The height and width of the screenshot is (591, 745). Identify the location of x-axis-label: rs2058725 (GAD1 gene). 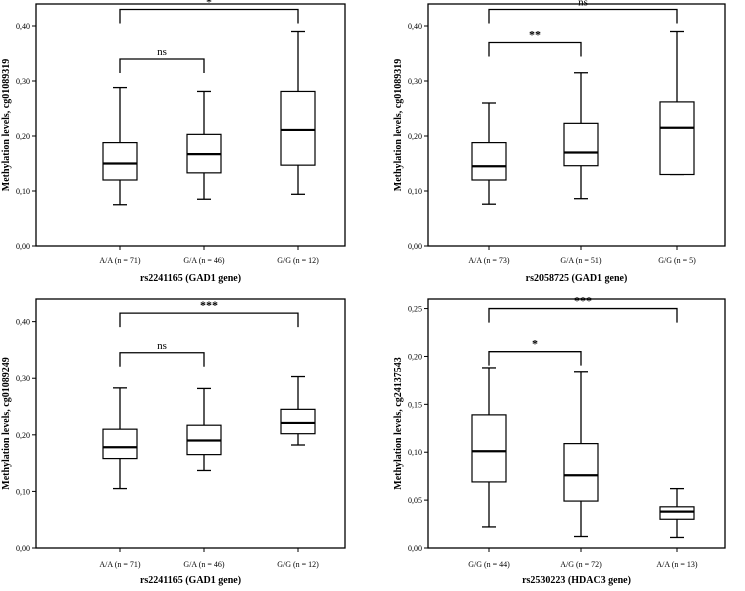
(577, 278).